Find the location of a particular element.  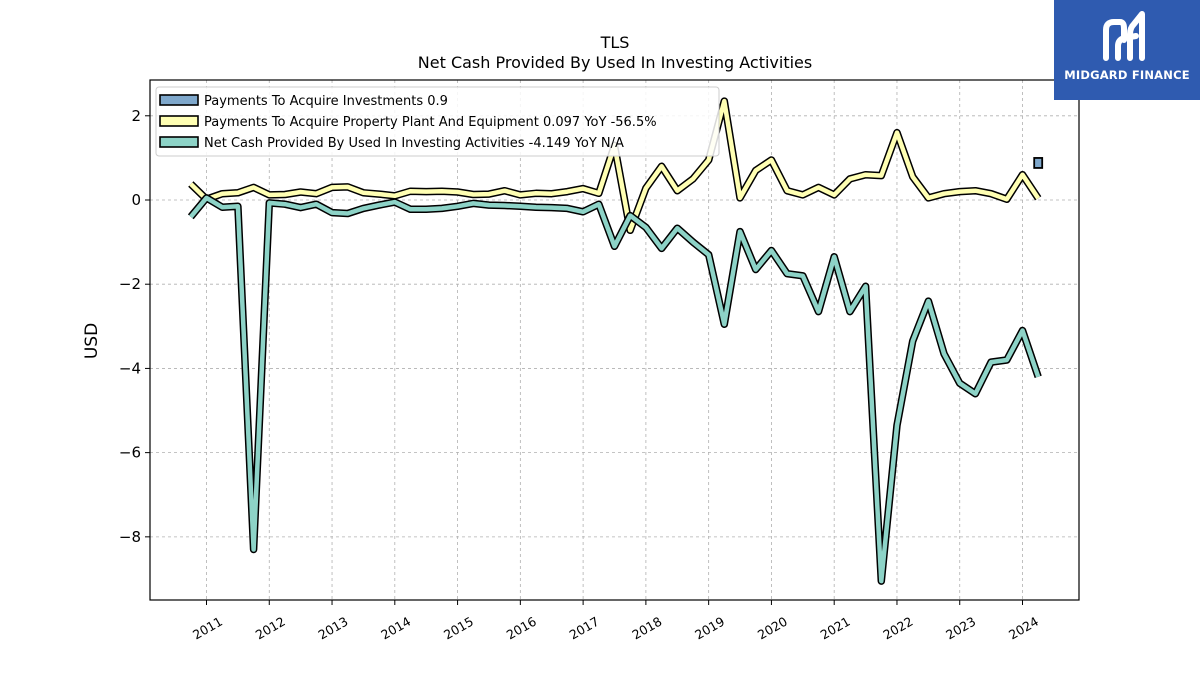

legend-label: Payments To Acquire Investments 0.9 is located at coordinates (326, 101).